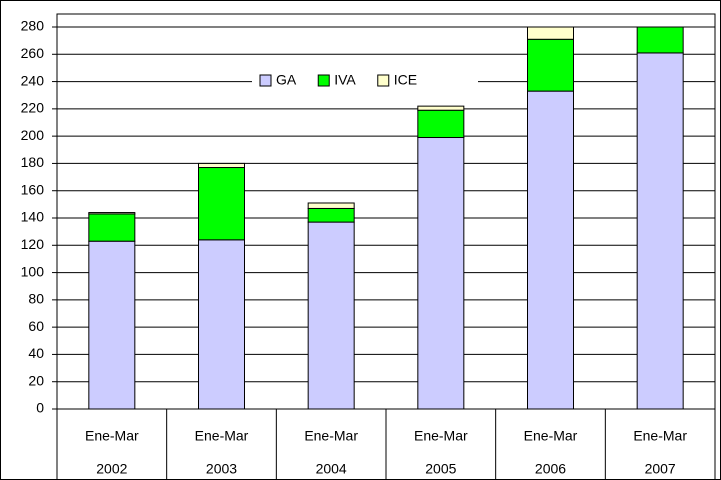 This screenshot has height=480, width=721. Describe the element at coordinates (440, 469) in the screenshot. I see `x-tick-label: 2005` at that location.